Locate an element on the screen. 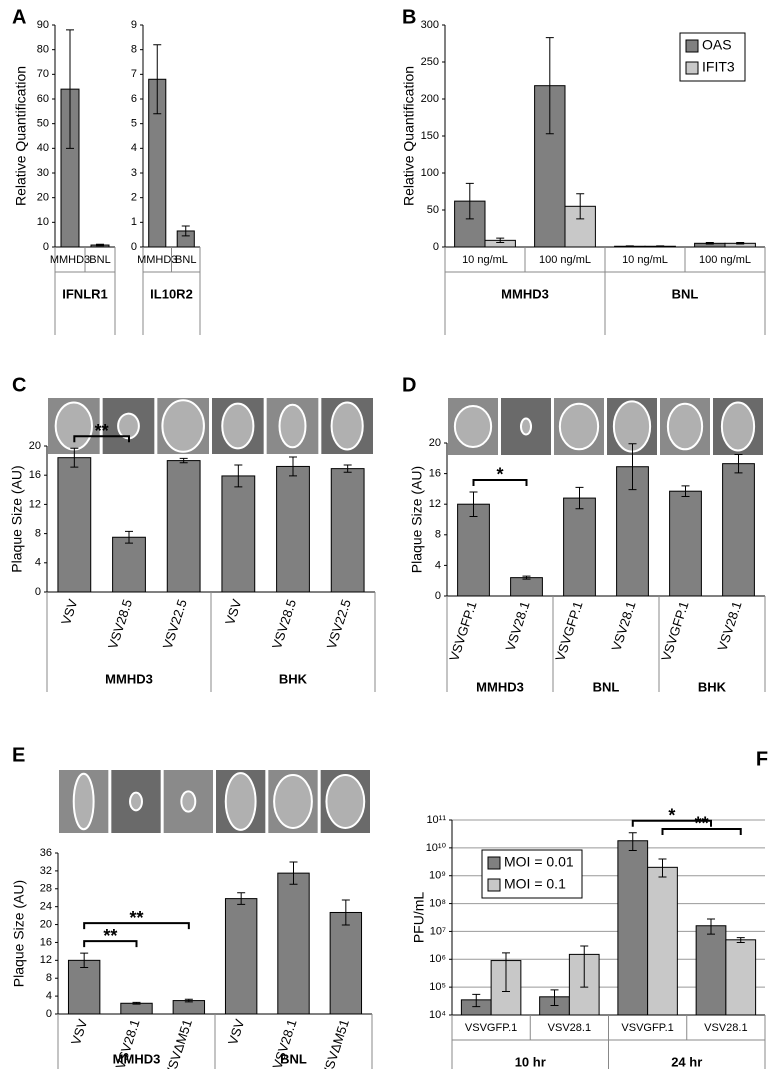 The image size is (777, 1069). x-tick-label: 10 ng/mL is located at coordinates (645, 260).